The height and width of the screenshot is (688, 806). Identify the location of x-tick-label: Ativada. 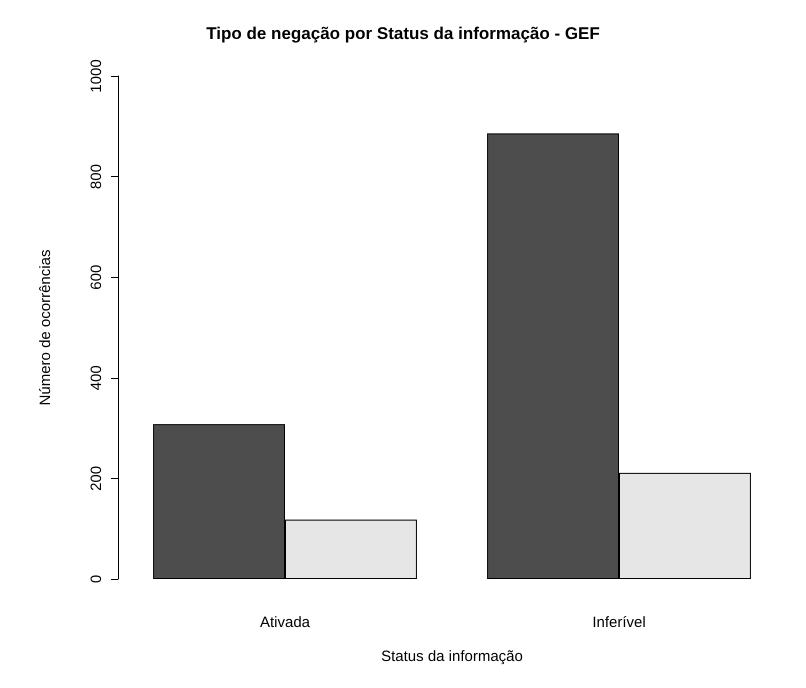
(285, 622).